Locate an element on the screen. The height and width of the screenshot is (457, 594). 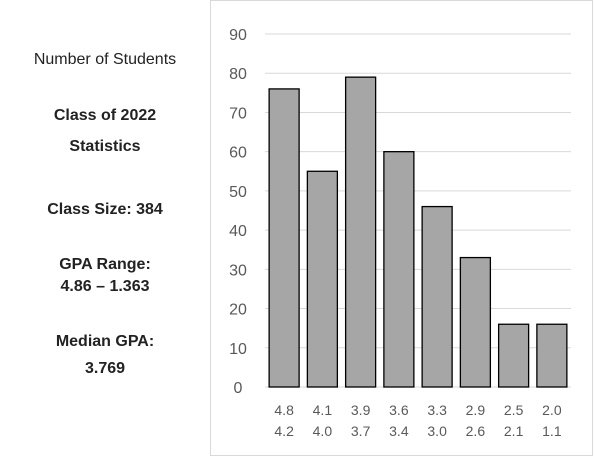
y-tick-label: 30 is located at coordinates (238, 270).